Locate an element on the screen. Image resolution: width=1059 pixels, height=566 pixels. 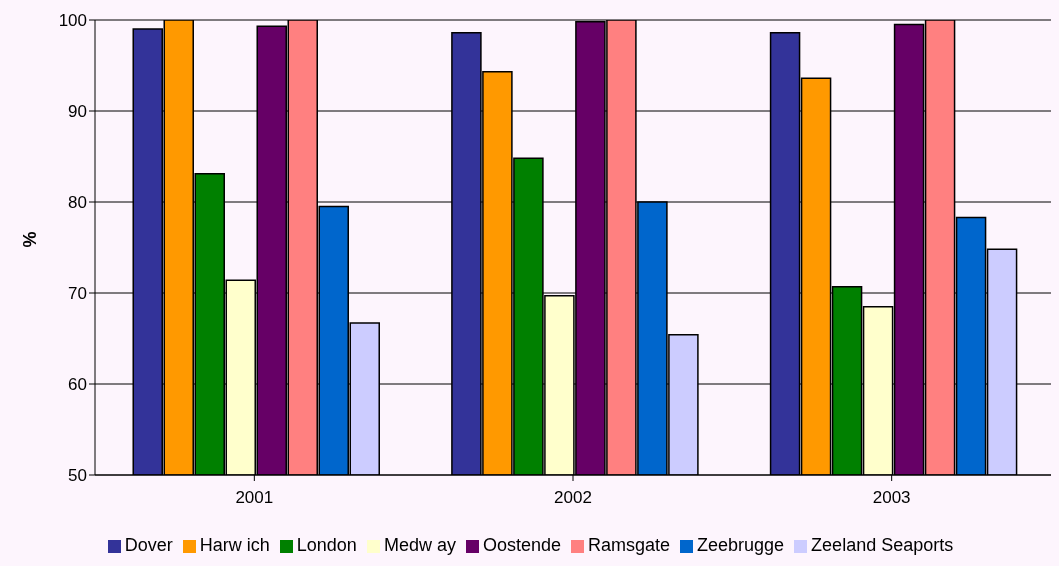
legend-label: Zeeland Seaports is located at coordinates (882, 545).